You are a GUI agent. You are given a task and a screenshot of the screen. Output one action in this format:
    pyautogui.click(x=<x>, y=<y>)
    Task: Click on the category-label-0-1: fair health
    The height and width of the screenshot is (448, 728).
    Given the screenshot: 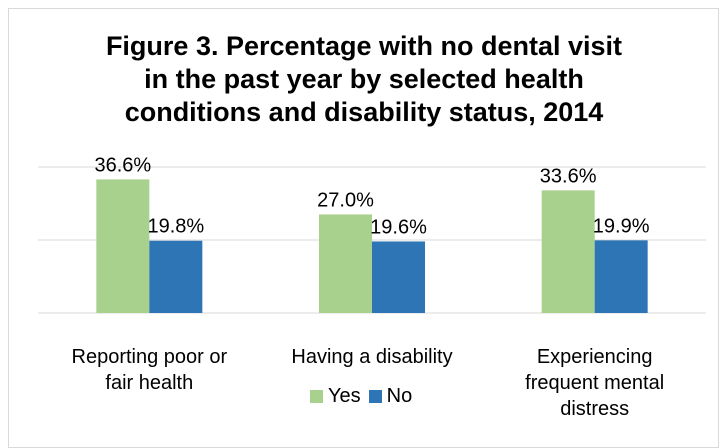 What is the action you would take?
    pyautogui.click(x=149, y=383)
    